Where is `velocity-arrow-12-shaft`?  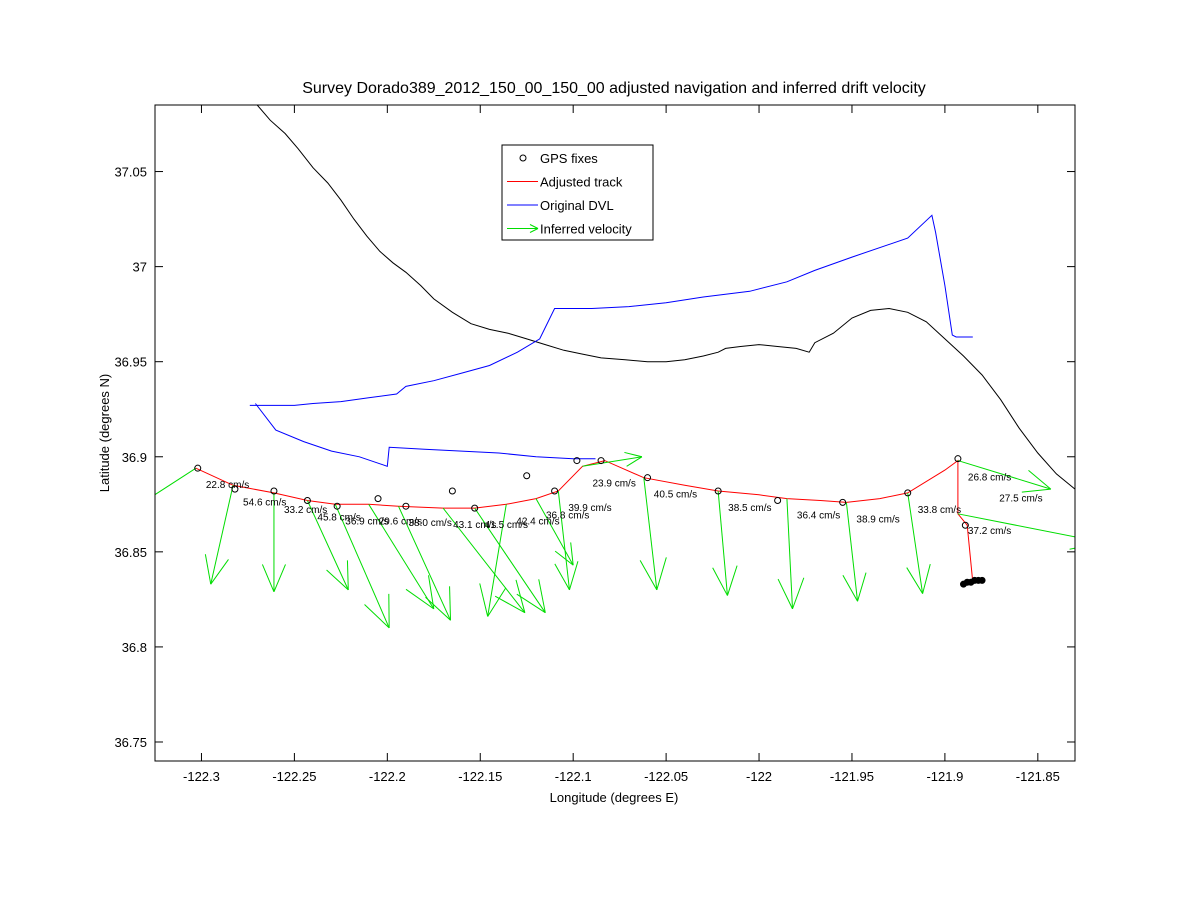 velocity-arrow-12-shaft is located at coordinates (612, 461).